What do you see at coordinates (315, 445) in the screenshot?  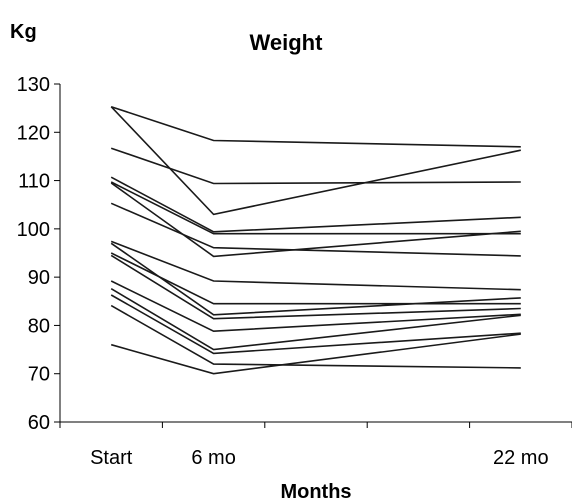 I see `x-axis-ticks: Start 6 mo 22 mo` at bounding box center [315, 445].